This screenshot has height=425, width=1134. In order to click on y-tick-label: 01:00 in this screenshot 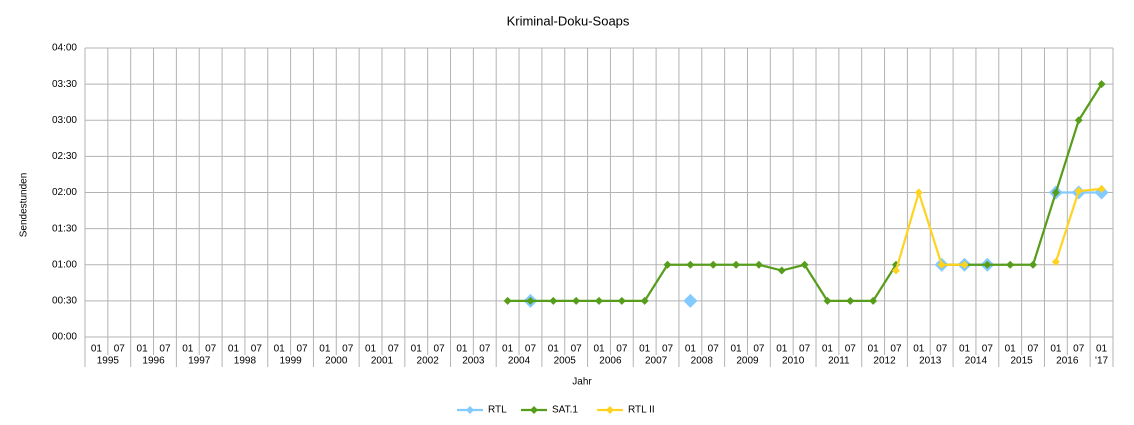, I will do `click(64, 264)`.